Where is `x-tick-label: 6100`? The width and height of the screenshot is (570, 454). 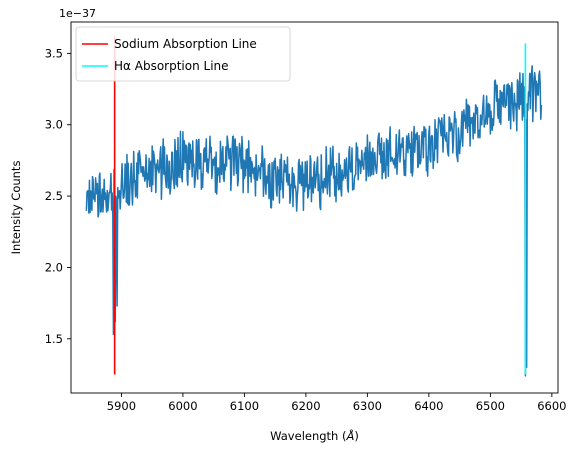 x-tick-label: 6100 is located at coordinates (244, 406).